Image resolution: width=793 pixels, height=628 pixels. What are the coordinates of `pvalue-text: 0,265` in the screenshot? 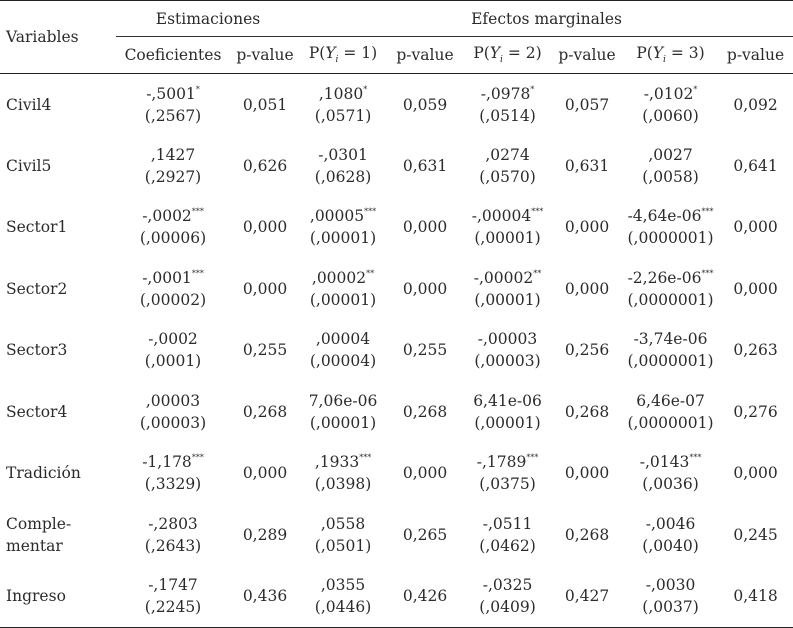 It's located at (425, 534).